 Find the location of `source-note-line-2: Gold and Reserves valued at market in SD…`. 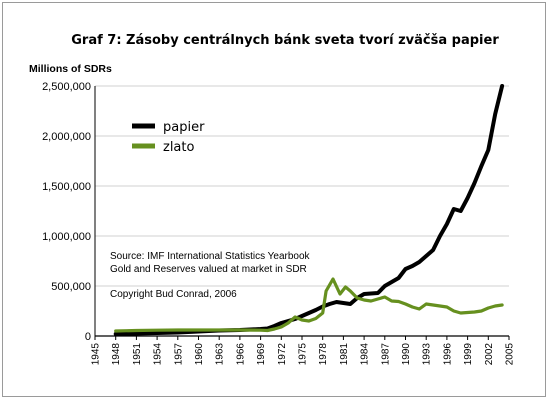

source-note-line-2: Gold and Reserves valued at market in SD… is located at coordinates (208, 269).